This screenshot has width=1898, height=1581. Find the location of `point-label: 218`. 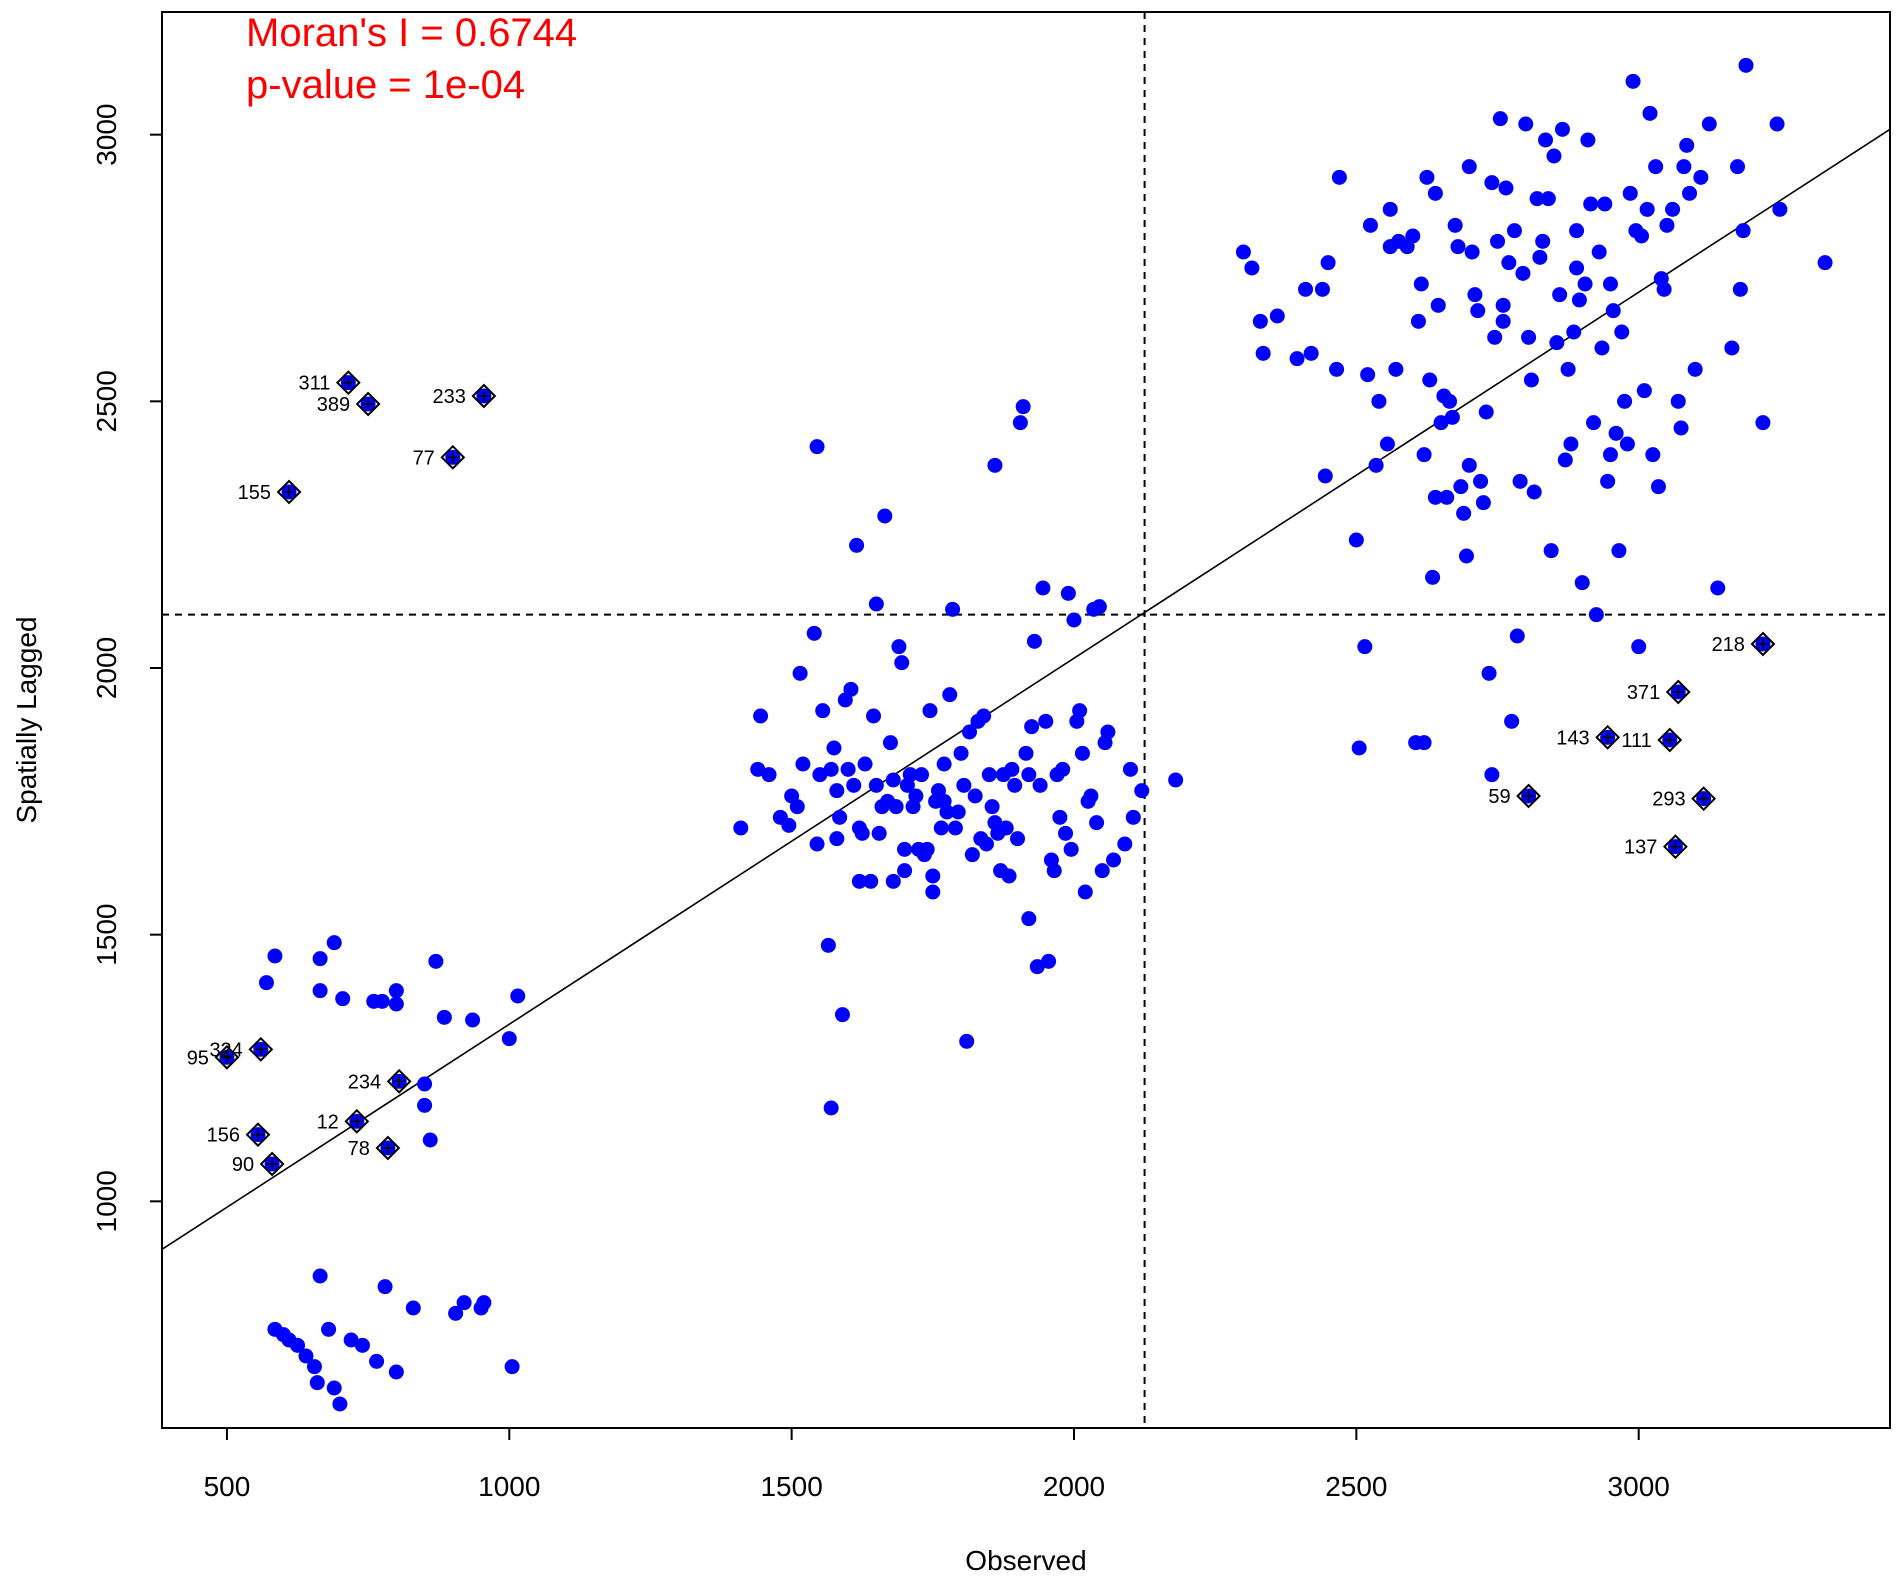

point-label: 218 is located at coordinates (1728, 645).